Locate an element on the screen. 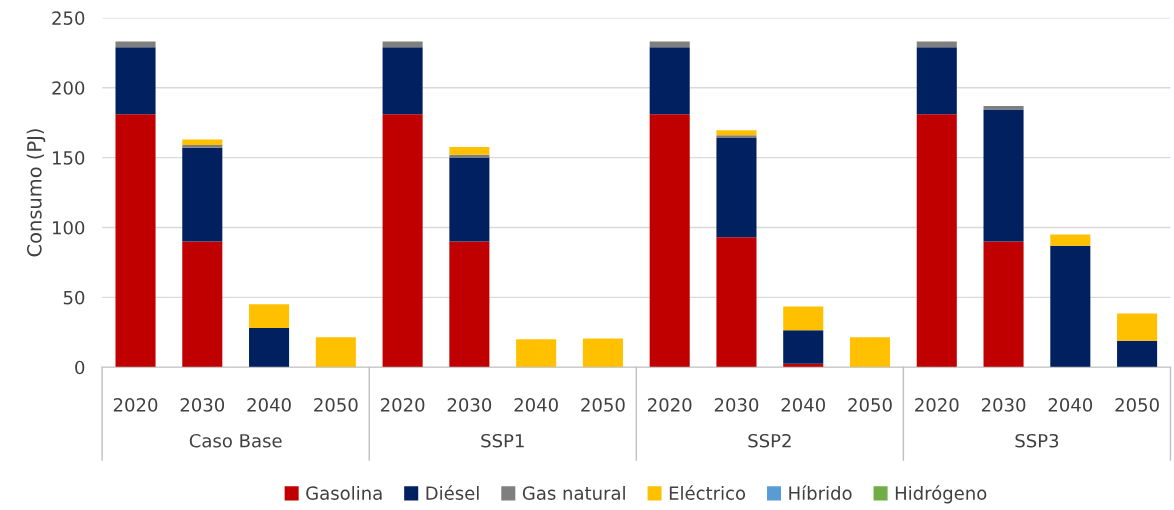 Image resolution: width=1174 pixels, height=510 pixels. text: Caso Base is located at coordinates (235, 440).